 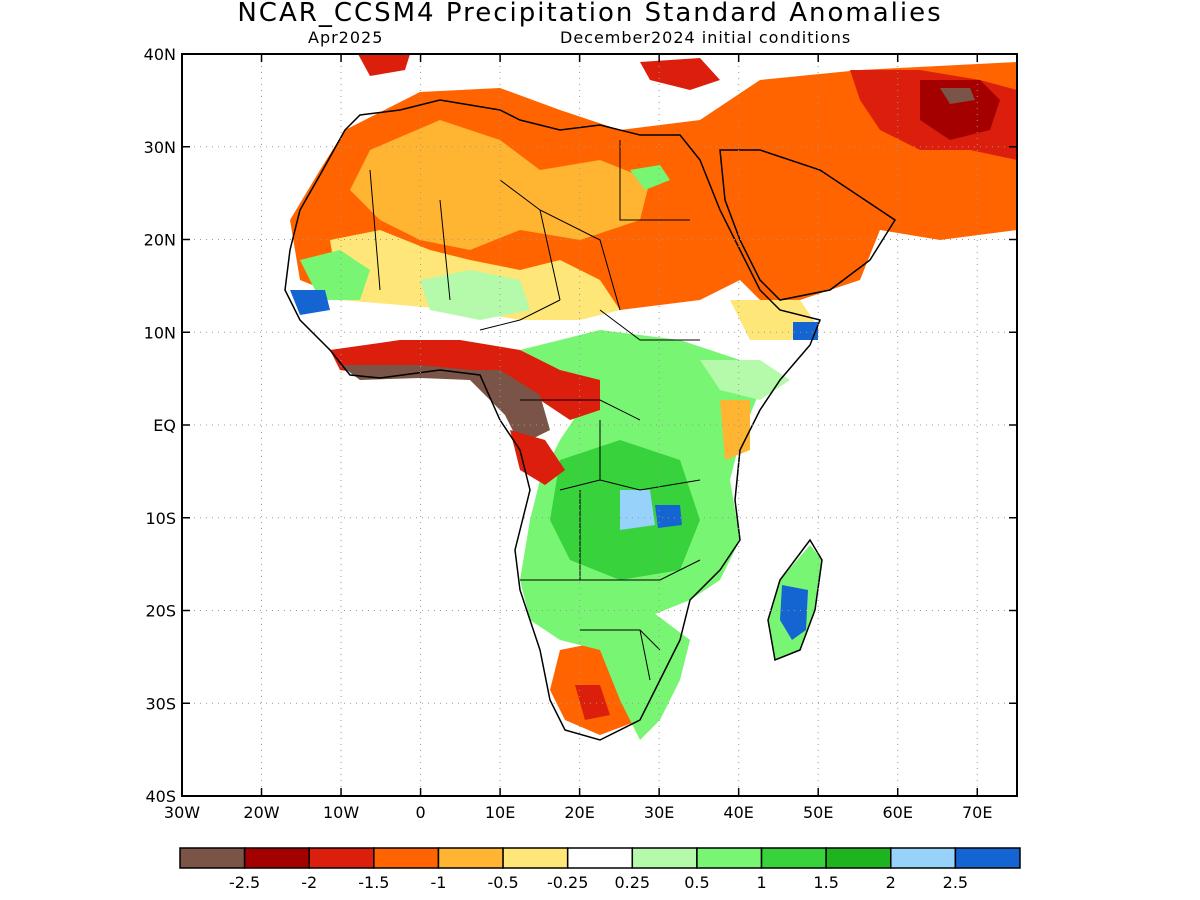 I want to click on lat-tick-label: 20N, so click(x=160, y=240).